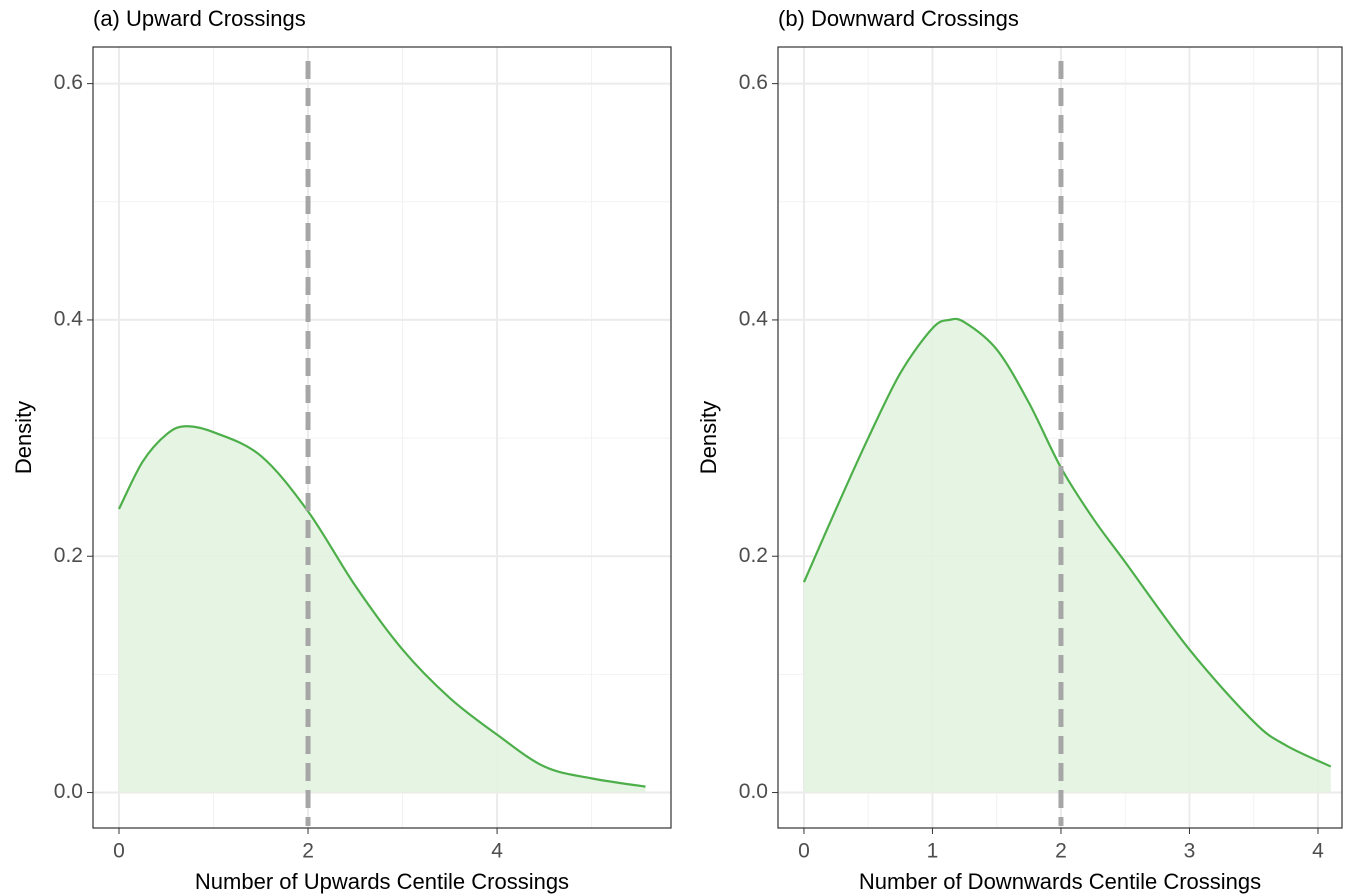 The width and height of the screenshot is (1363, 896). I want to click on x-tick-label: 3, so click(1190, 851).